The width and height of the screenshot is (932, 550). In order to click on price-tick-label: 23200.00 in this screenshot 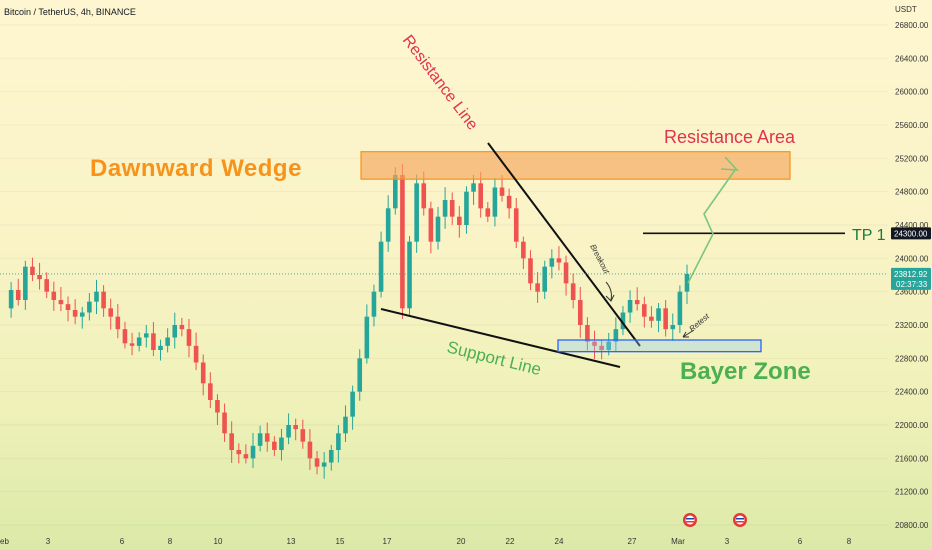, I will do `click(912, 325)`.